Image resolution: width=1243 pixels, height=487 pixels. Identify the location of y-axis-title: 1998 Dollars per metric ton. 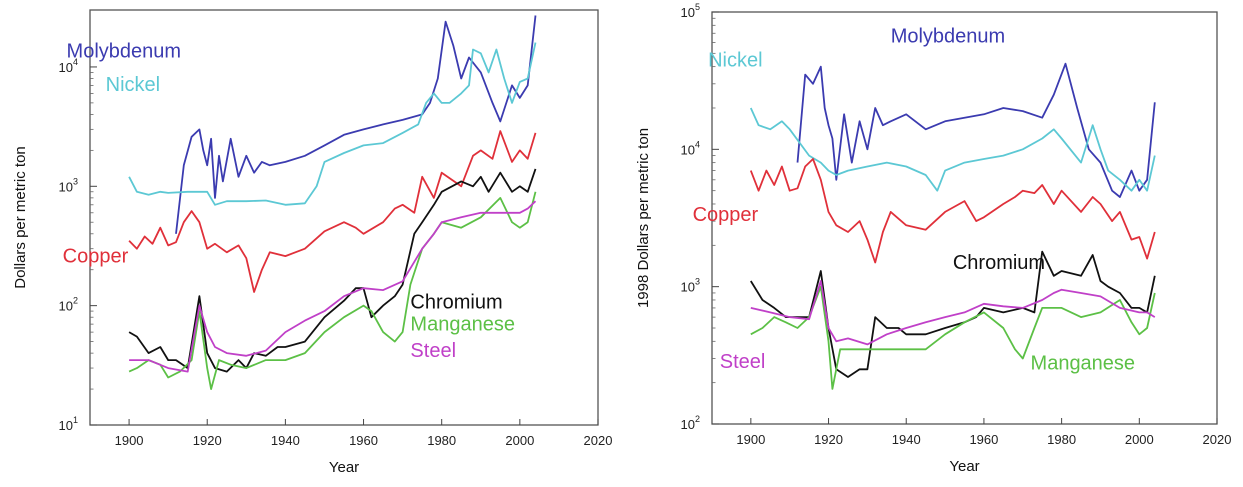
(643, 218).